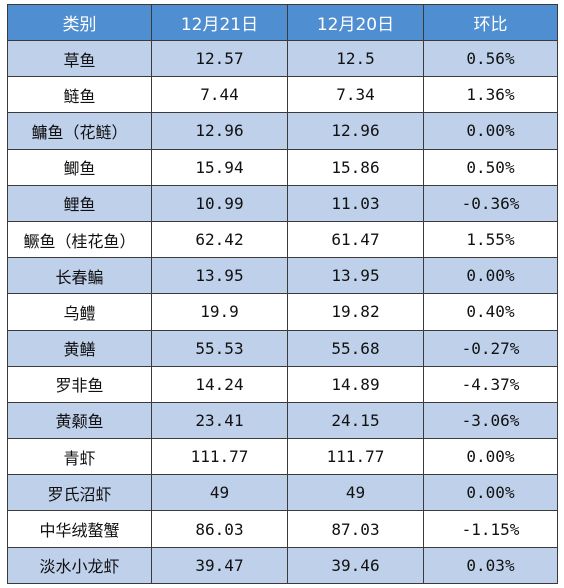  What do you see at coordinates (355, 529) in the screenshot?
I see `dec20-price-cell: 87.03` at bounding box center [355, 529].